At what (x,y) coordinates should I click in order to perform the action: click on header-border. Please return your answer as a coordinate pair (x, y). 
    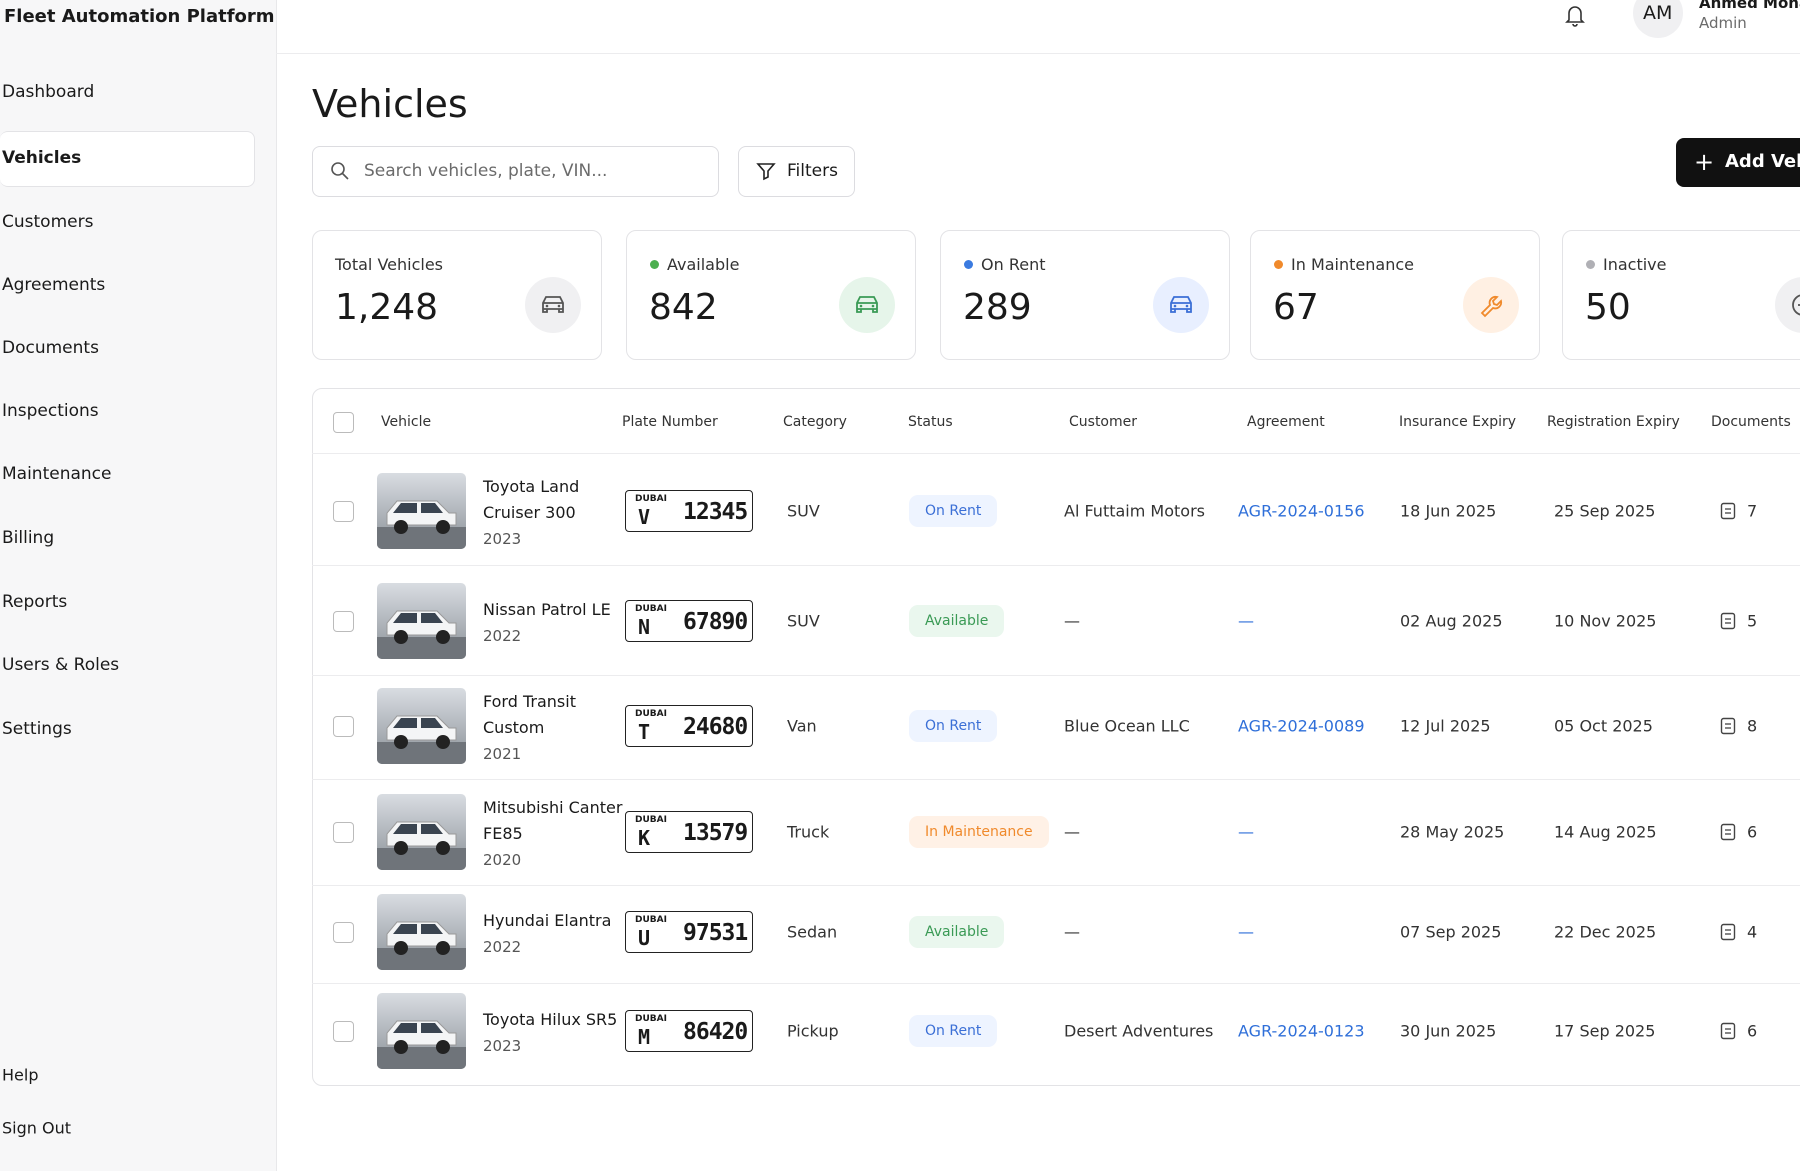
    Looking at the image, I should click on (1038, 53).